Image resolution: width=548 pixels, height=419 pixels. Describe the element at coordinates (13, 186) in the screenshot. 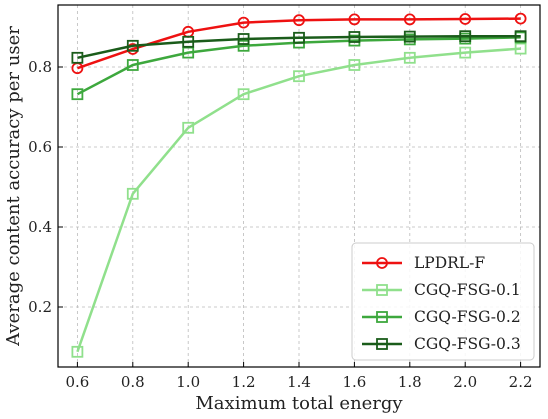

I see `y-axis-label: Average content accuracy per user` at that location.